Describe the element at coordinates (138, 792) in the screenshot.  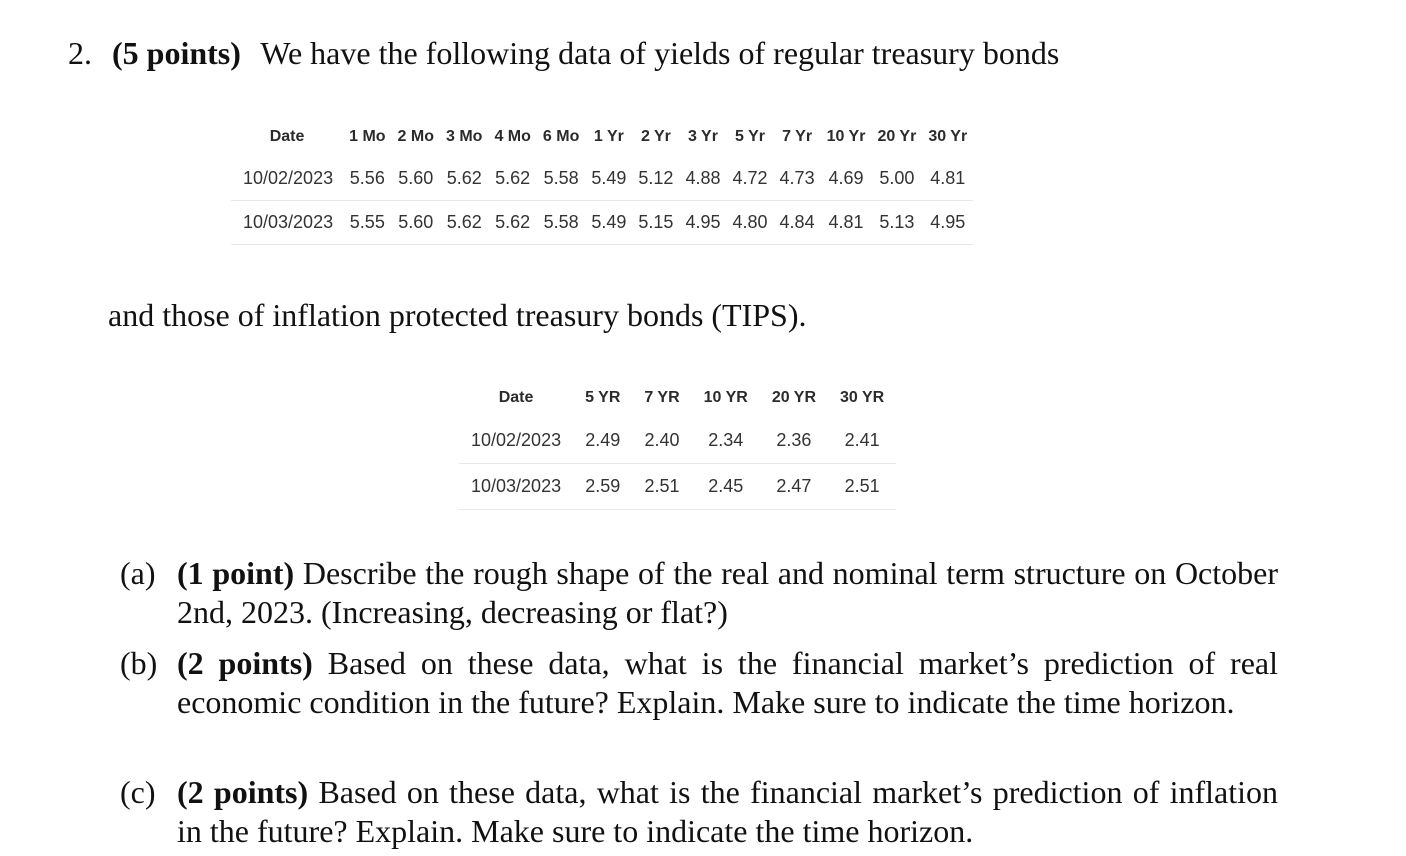
I see `subquestion-label: (c)` at that location.